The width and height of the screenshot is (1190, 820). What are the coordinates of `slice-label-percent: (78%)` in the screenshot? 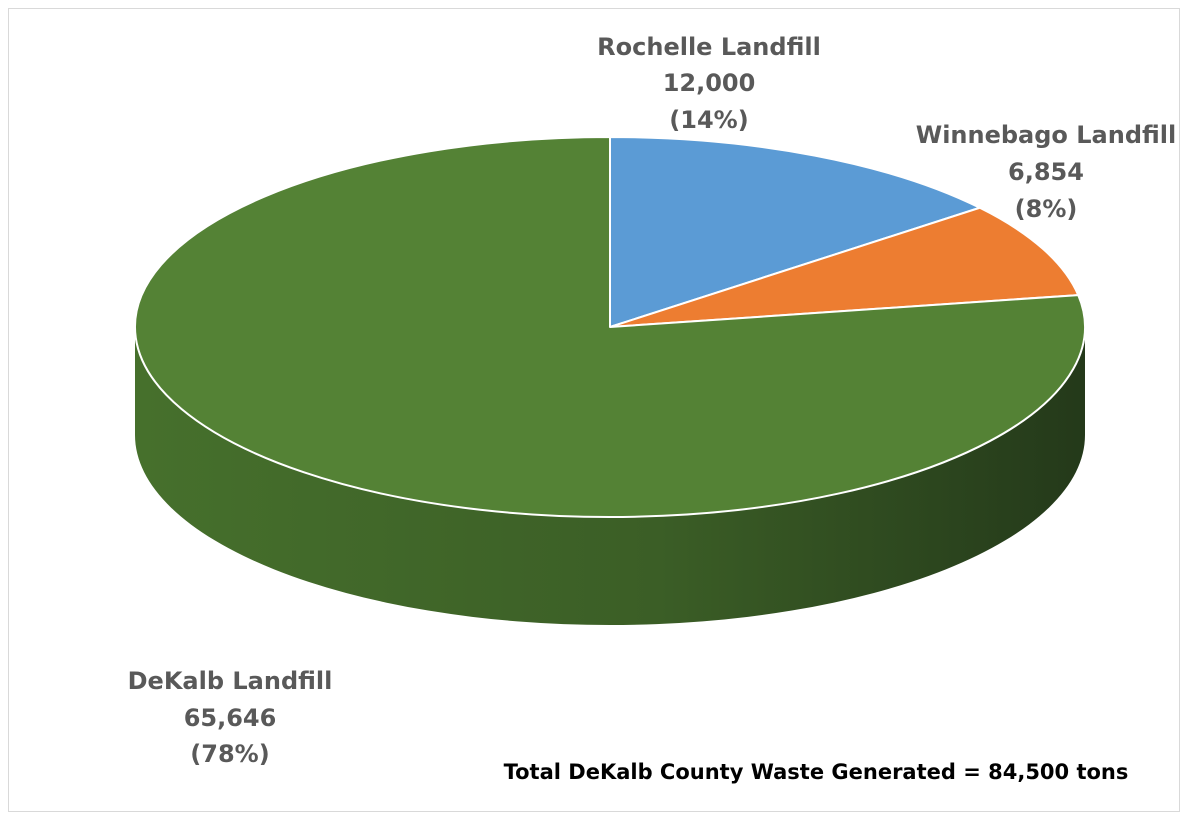 It's located at (229, 754).